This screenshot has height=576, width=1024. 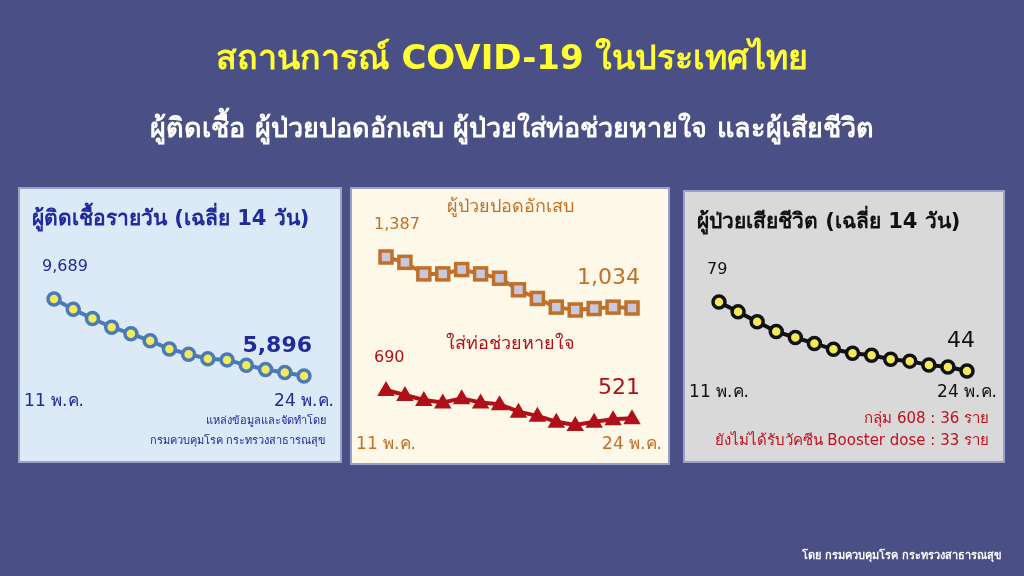 I want to click on text: โดย กรมควบคุมโรค กระทรวงสาธารณสุข, so click(x=902, y=555).